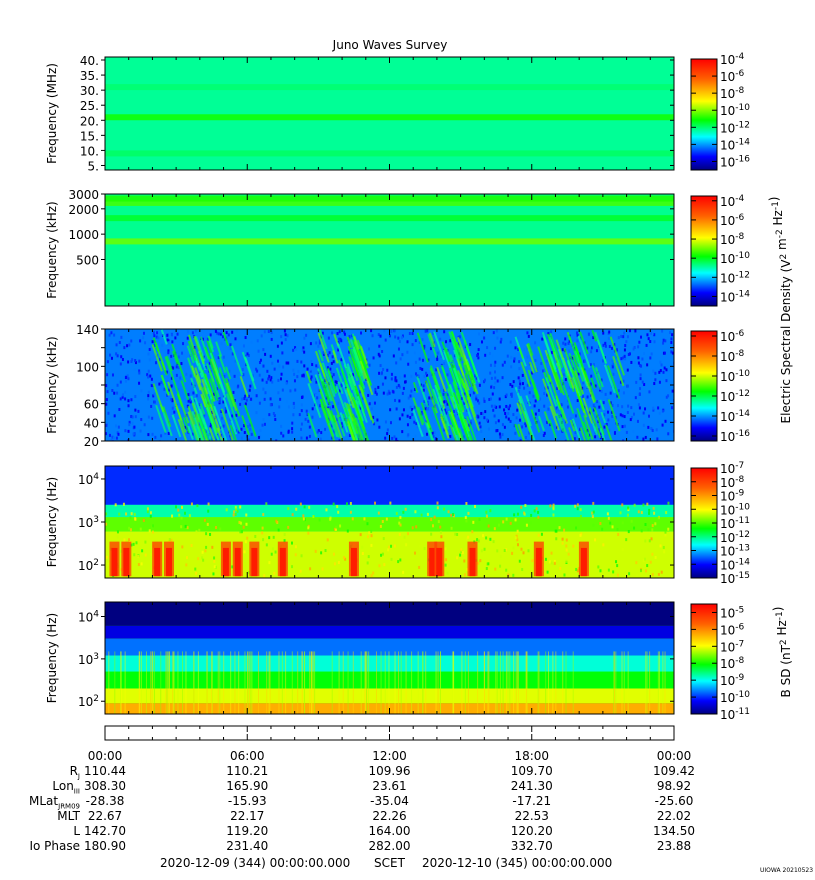  I want to click on y-tick-label: 5., so click(93, 166).